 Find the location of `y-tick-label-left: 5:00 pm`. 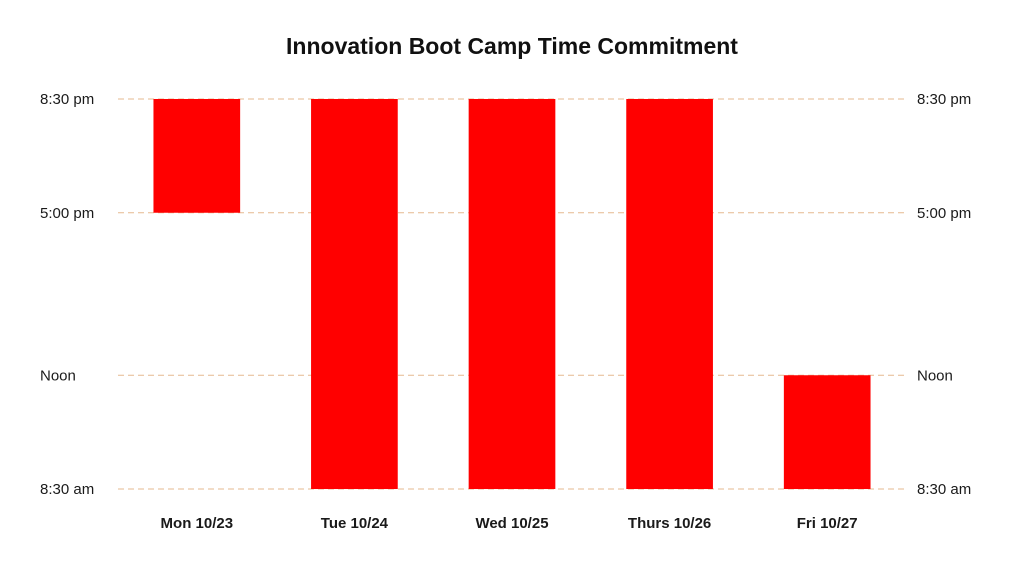

y-tick-label-left: 5:00 pm is located at coordinates (67, 213).